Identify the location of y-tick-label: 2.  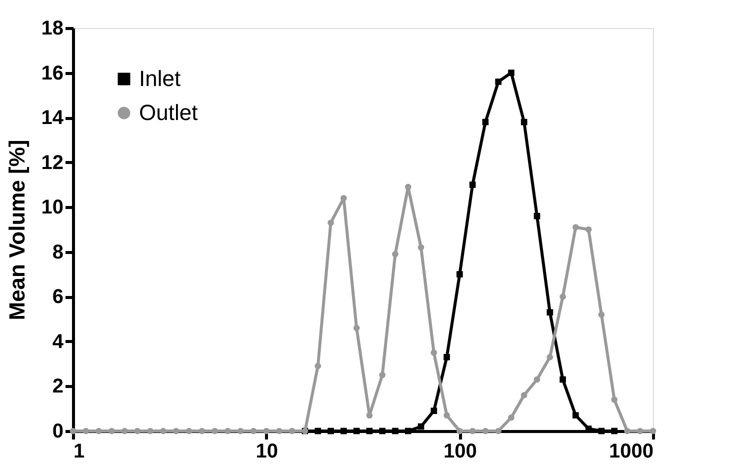
(58, 387).